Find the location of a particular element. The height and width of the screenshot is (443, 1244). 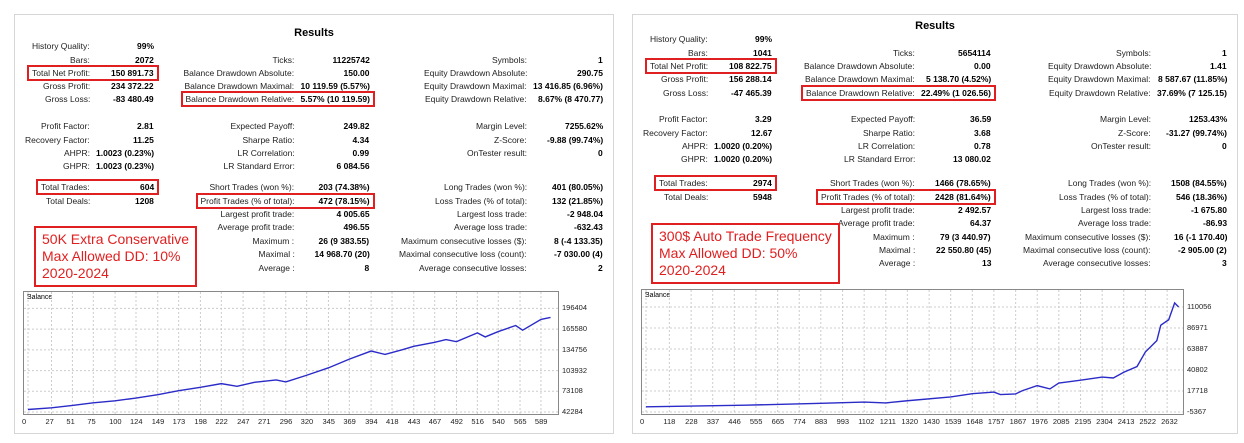

x-tick-label: 394 is located at coordinates (371, 421).